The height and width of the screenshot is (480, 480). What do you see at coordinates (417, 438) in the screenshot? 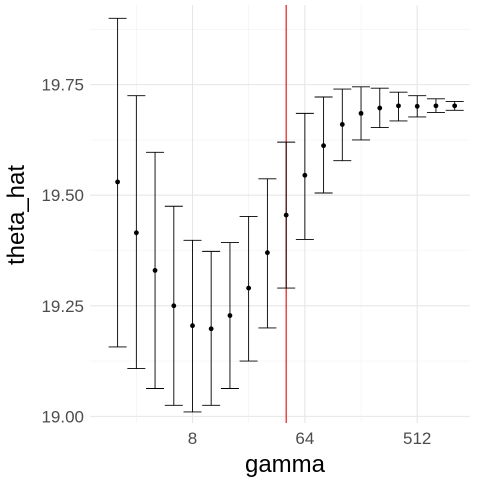
I see `x-tick-label: 512` at bounding box center [417, 438].